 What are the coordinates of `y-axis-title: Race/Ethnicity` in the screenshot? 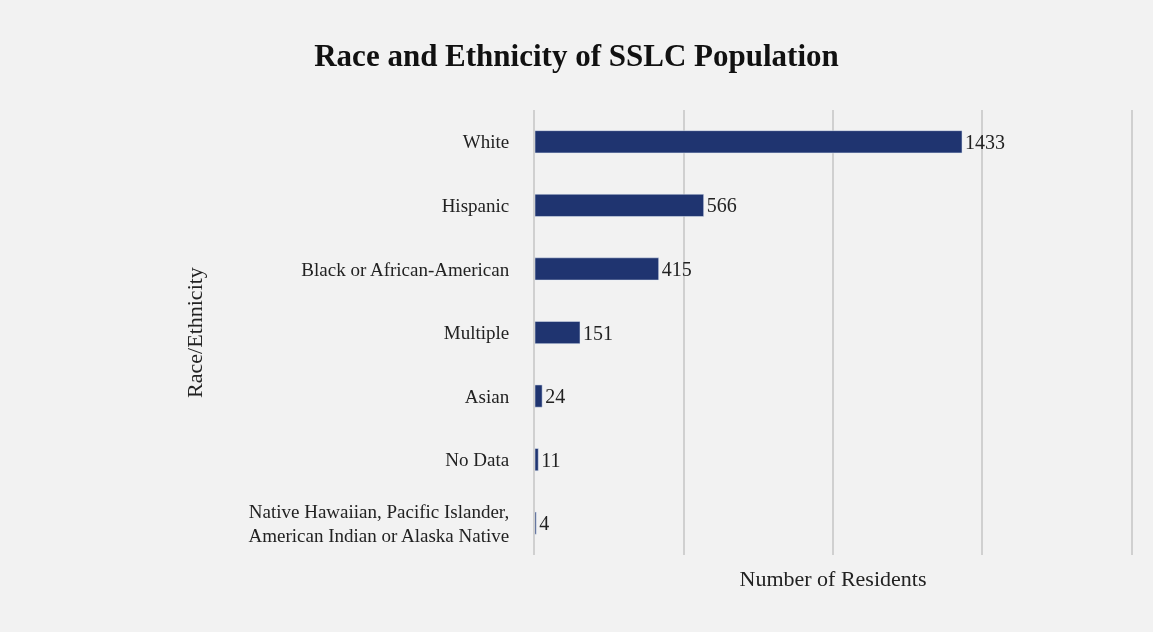 It's located at (194, 332).